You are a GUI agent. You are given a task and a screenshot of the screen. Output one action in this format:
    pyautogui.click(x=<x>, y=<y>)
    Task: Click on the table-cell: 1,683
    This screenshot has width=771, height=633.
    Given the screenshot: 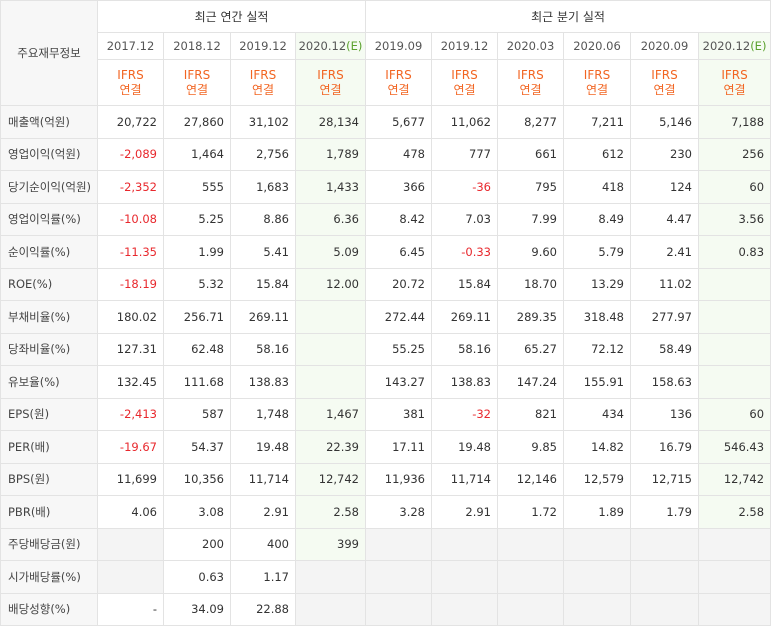 What is the action you would take?
    pyautogui.click(x=263, y=187)
    